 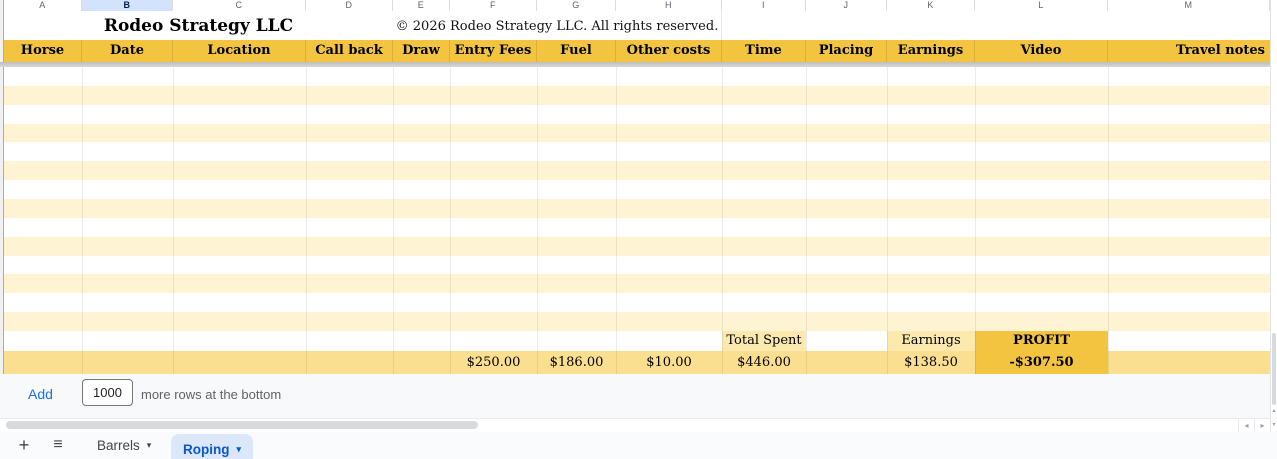 I want to click on column-header-f: F, so click(x=493, y=5).